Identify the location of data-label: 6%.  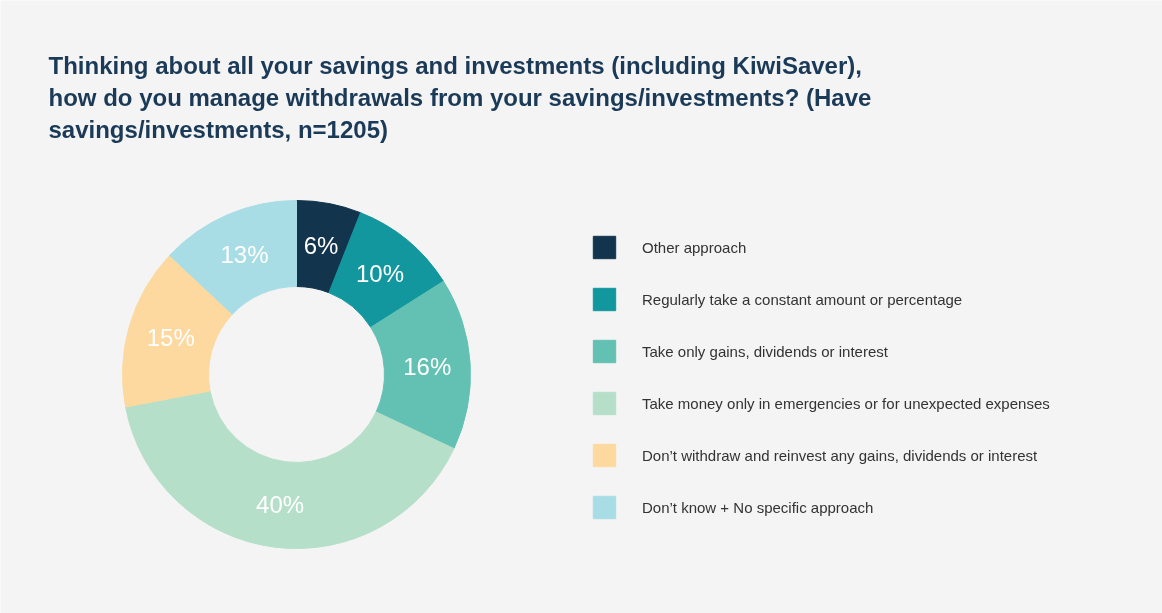
(321, 246).